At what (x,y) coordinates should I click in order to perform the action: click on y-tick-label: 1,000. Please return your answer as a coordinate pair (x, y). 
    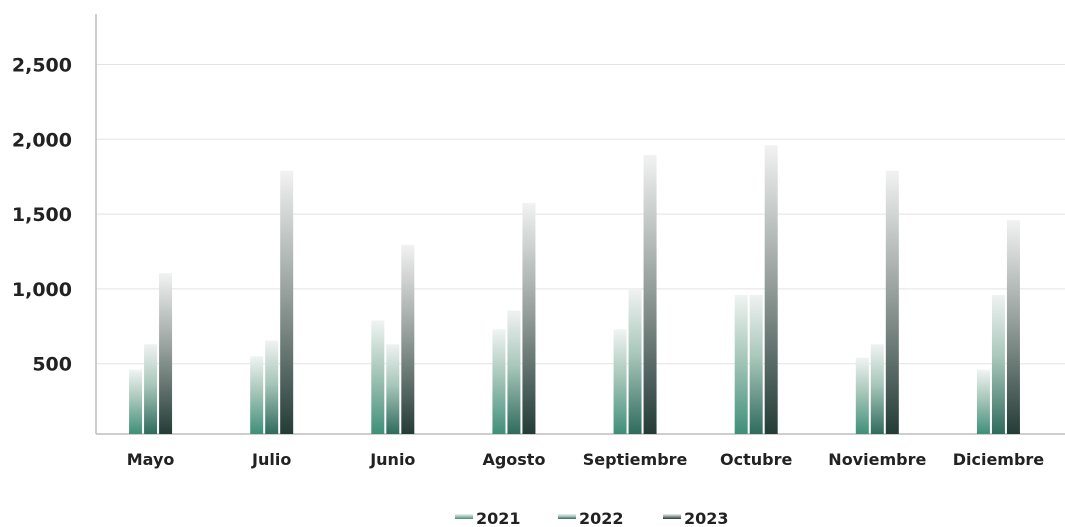
    Looking at the image, I should click on (42, 290).